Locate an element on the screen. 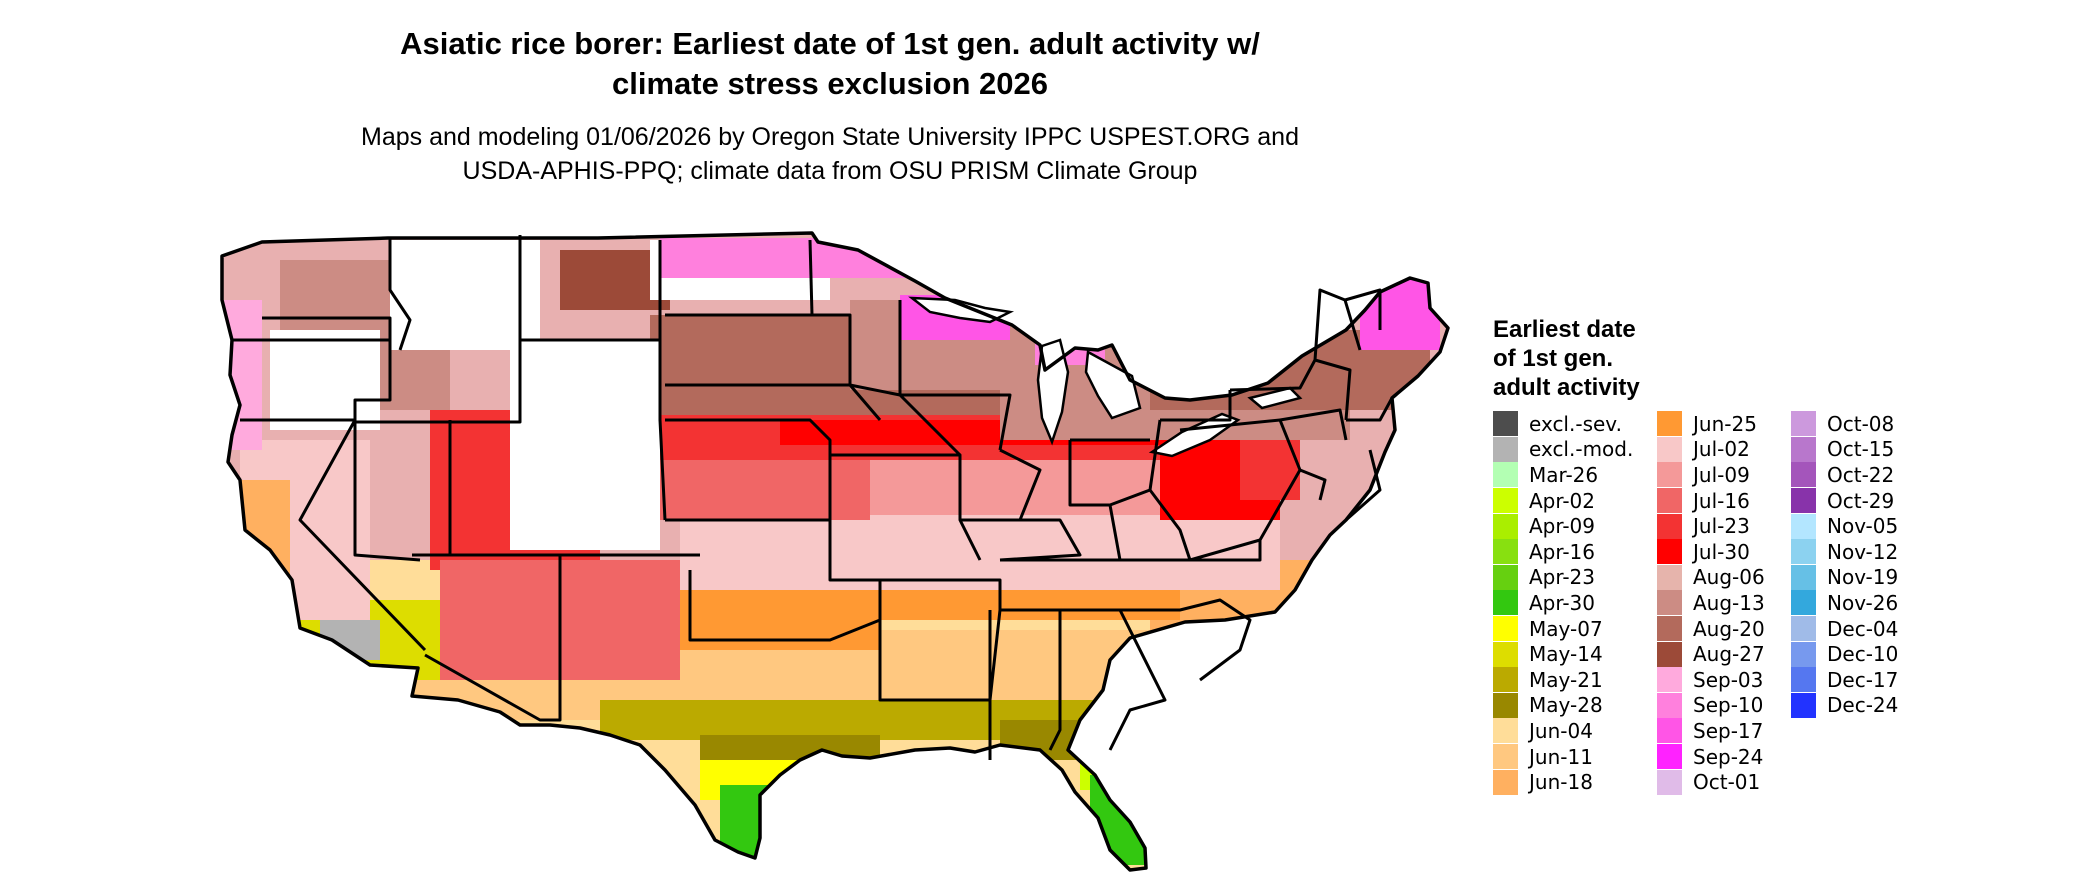  legend-item: Jun-04 is located at coordinates (1563, 731).